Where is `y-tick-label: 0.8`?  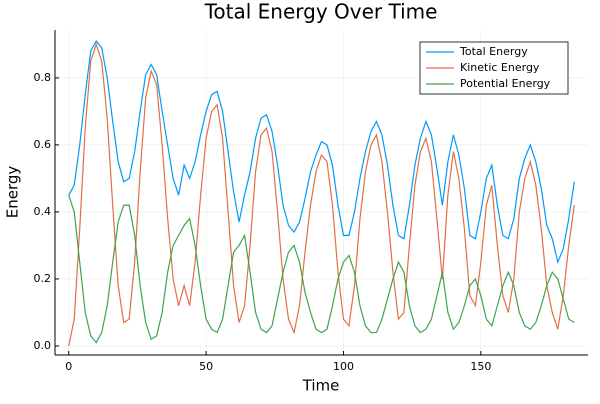 y-tick-label: 0.8 is located at coordinates (43, 77).